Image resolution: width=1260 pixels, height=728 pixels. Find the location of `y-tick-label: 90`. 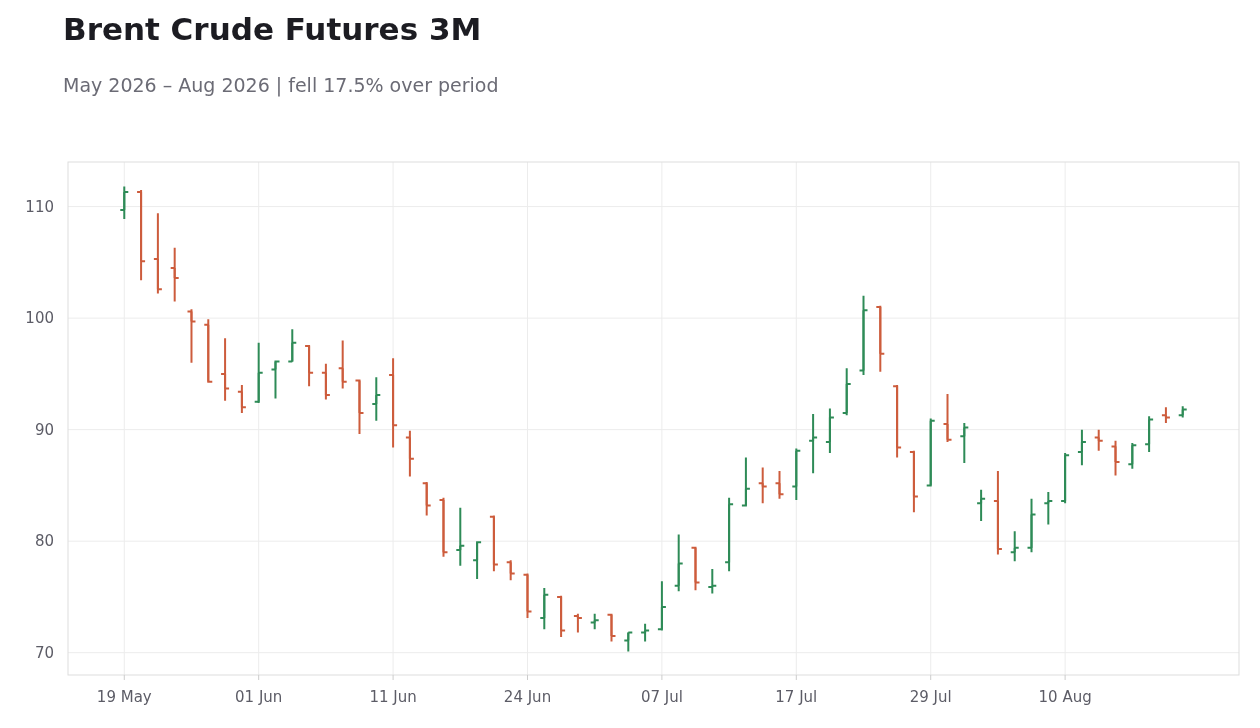

y-tick-label: 90 is located at coordinates (44, 429).